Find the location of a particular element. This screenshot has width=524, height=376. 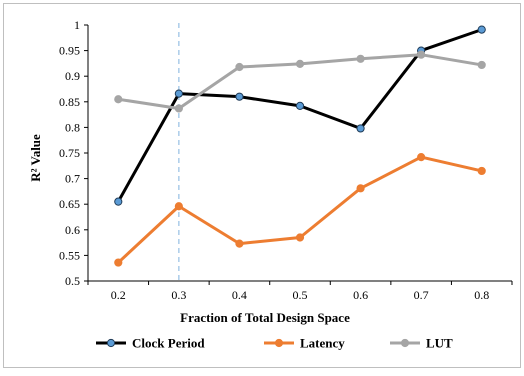

y-tick-label: 0.55 is located at coordinates (69, 255).